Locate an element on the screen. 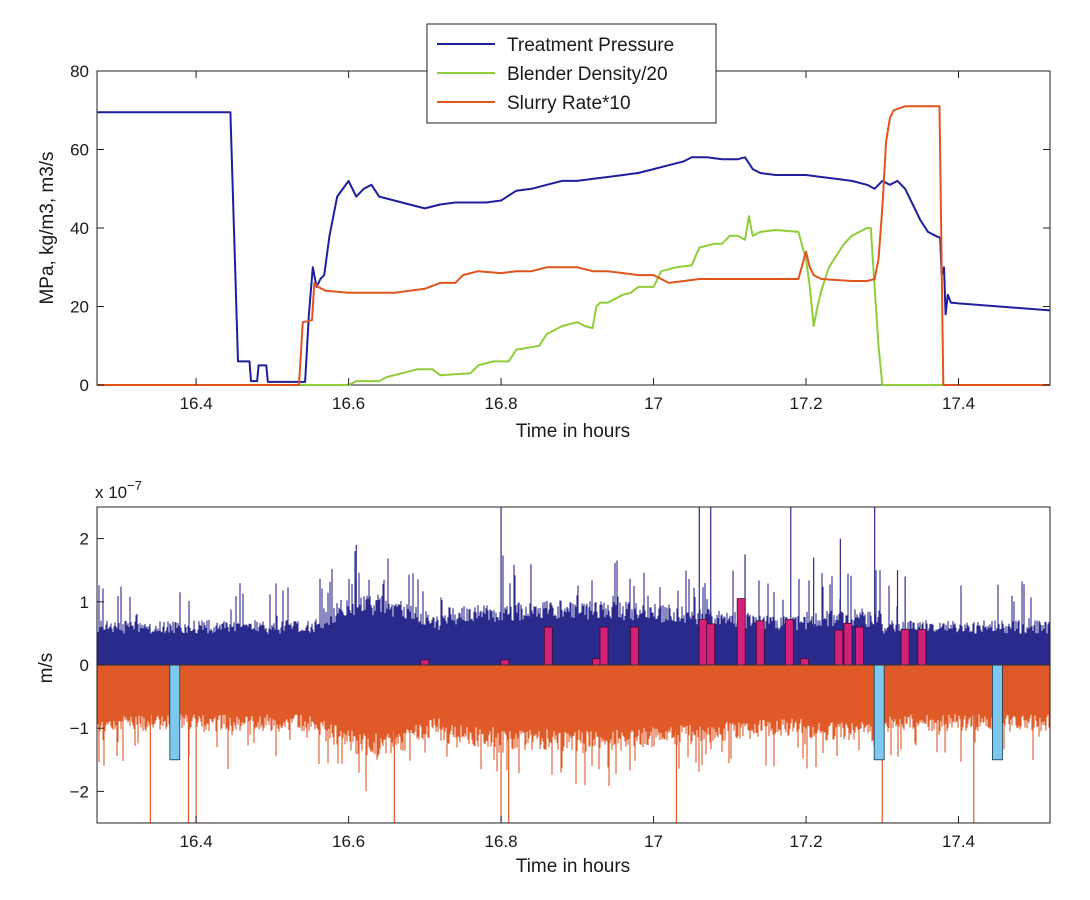 Image resolution: width=1090 pixels, height=900 pixels. x-ticks-bottom: 16.4 16.6 16.8 17 17.2 17.4 is located at coordinates (577, 833).